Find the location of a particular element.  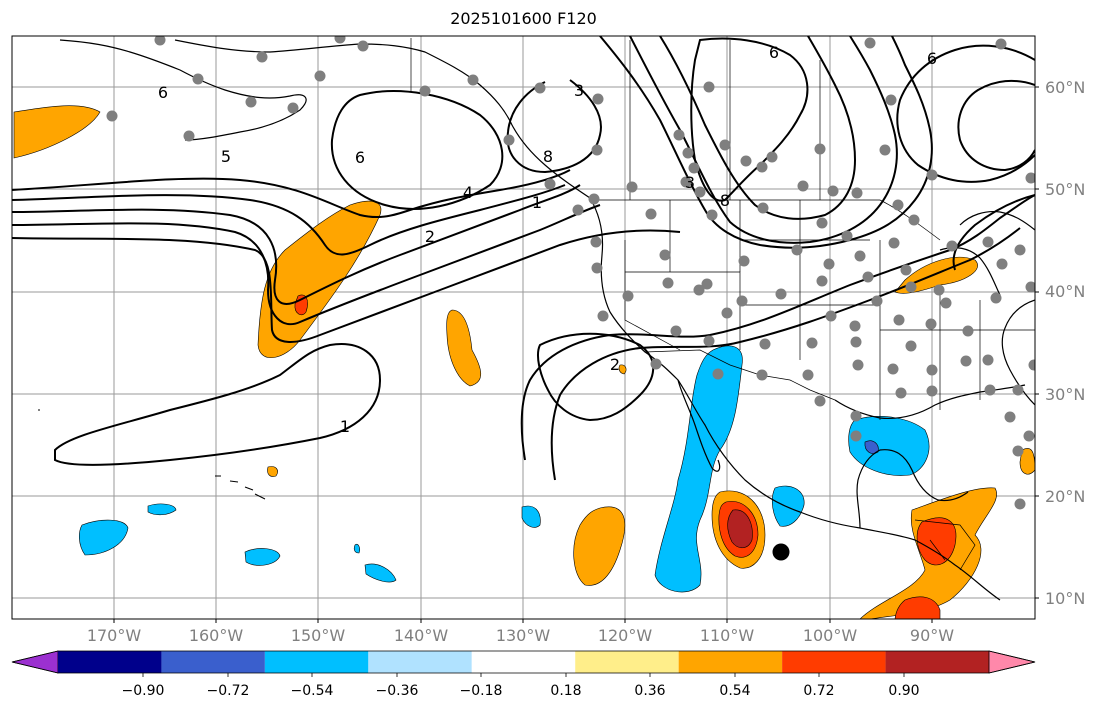

colorbar-tick-label: −0.90 is located at coordinates (143, 691).